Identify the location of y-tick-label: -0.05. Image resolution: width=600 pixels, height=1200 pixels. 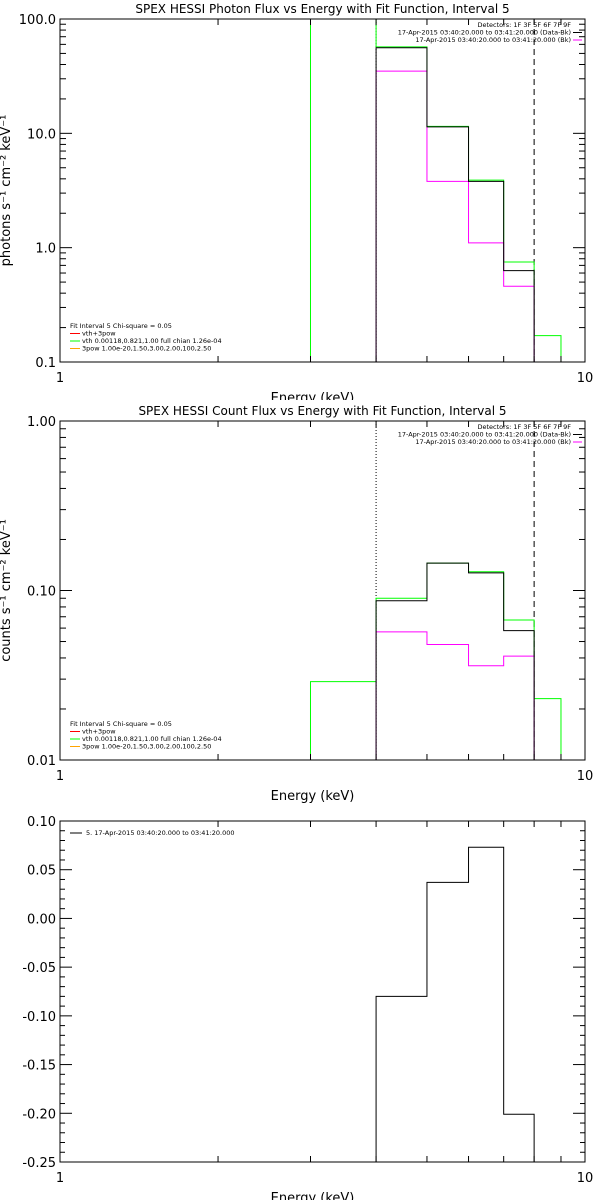
(39, 968).